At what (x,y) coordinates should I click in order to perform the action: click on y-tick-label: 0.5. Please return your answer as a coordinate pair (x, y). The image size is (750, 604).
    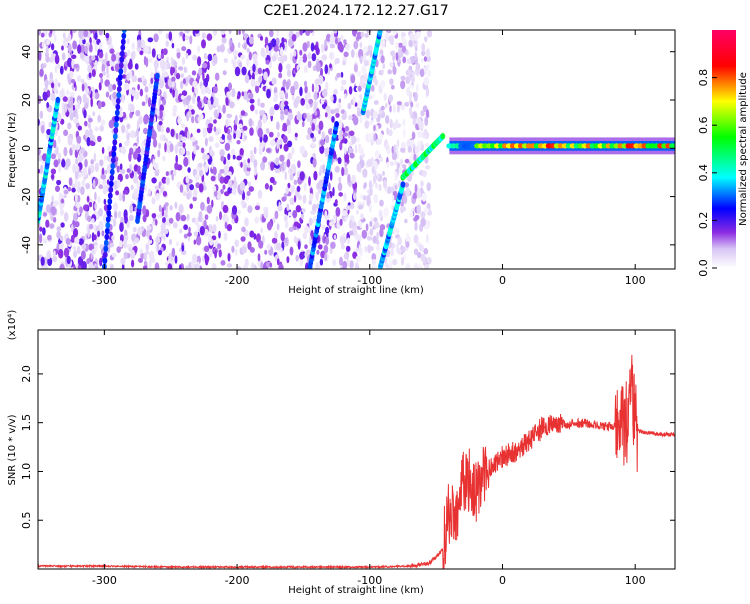
    Looking at the image, I should click on (26, 520).